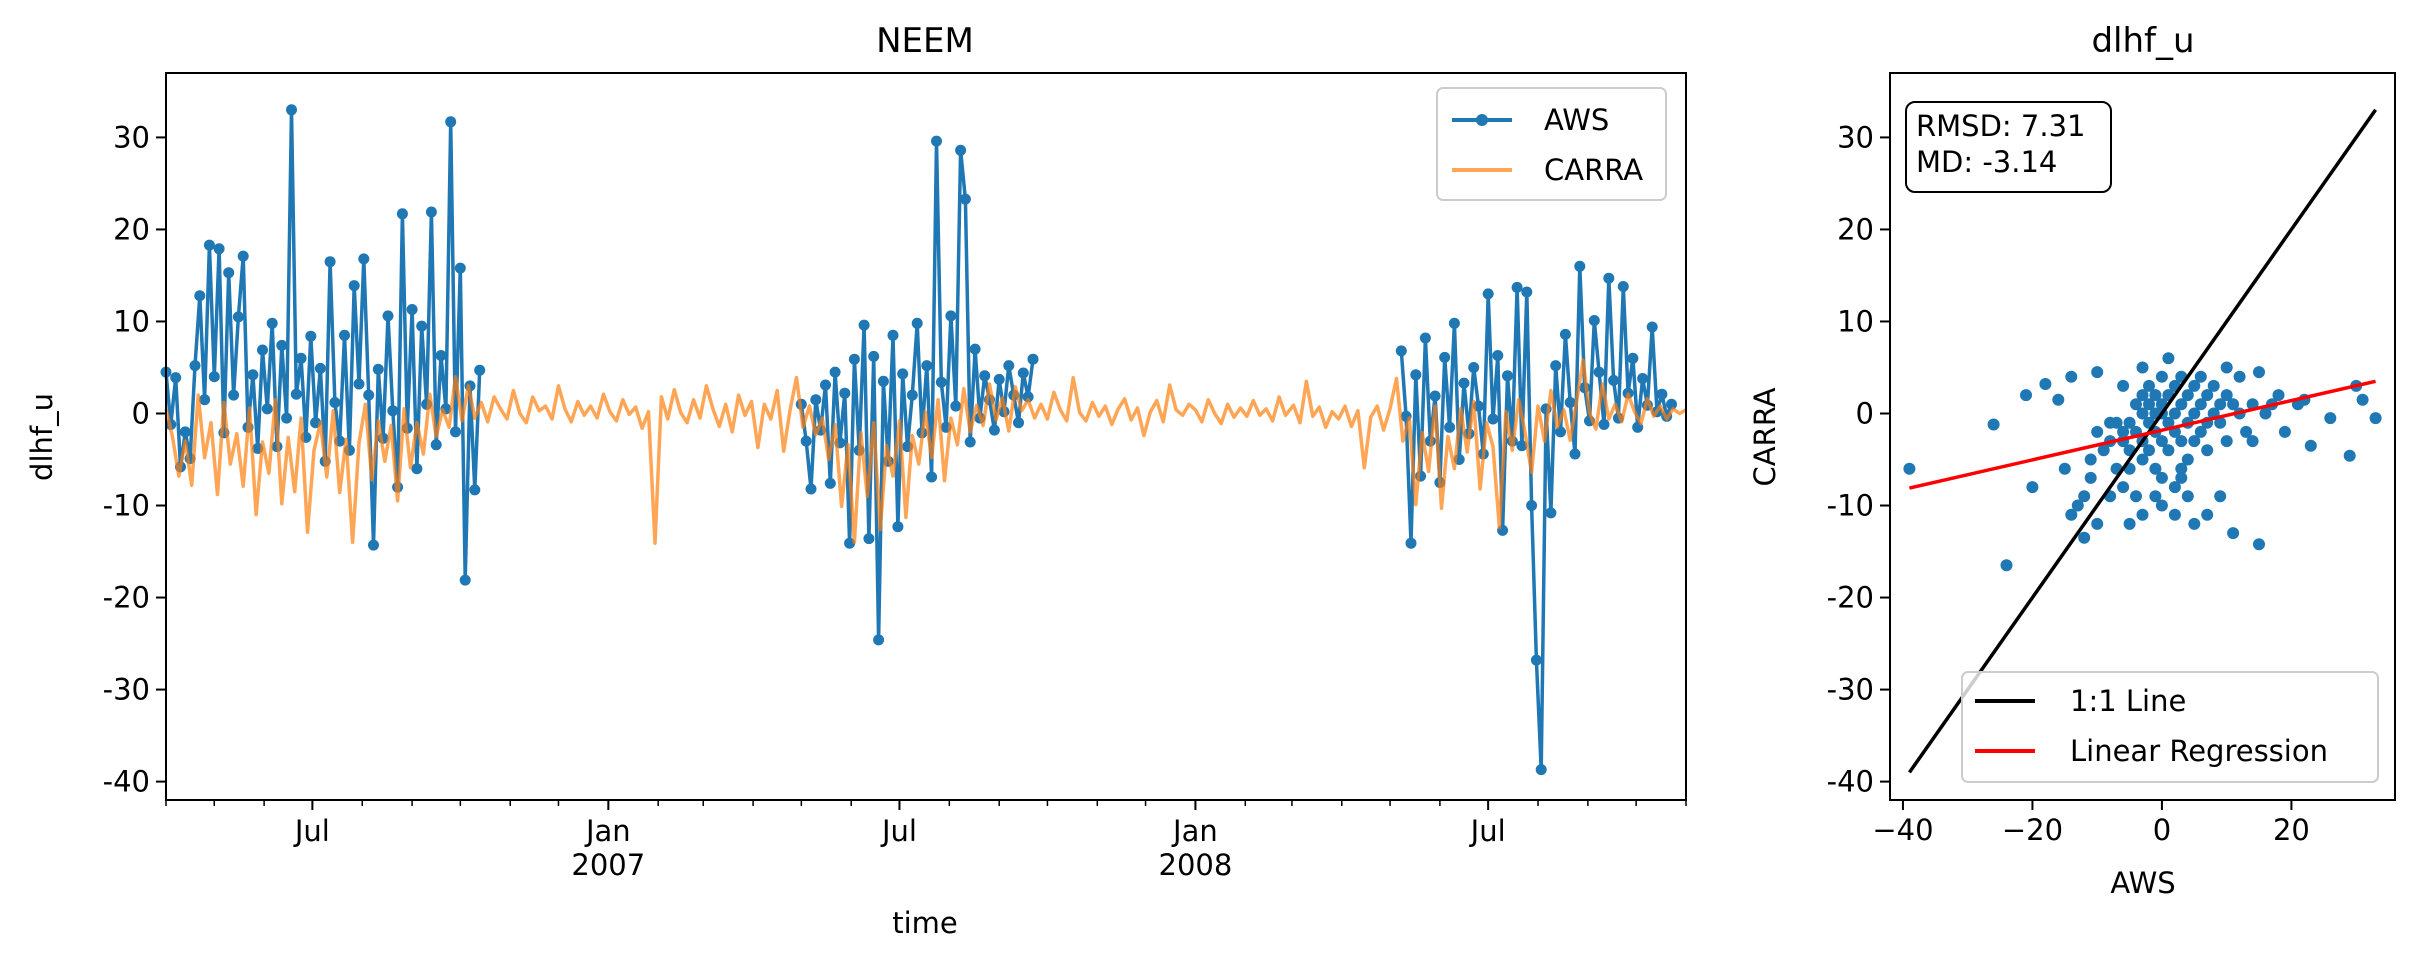  I want to click on scatter-legend: 1:1 Line Linear Regression, so click(2170, 727).